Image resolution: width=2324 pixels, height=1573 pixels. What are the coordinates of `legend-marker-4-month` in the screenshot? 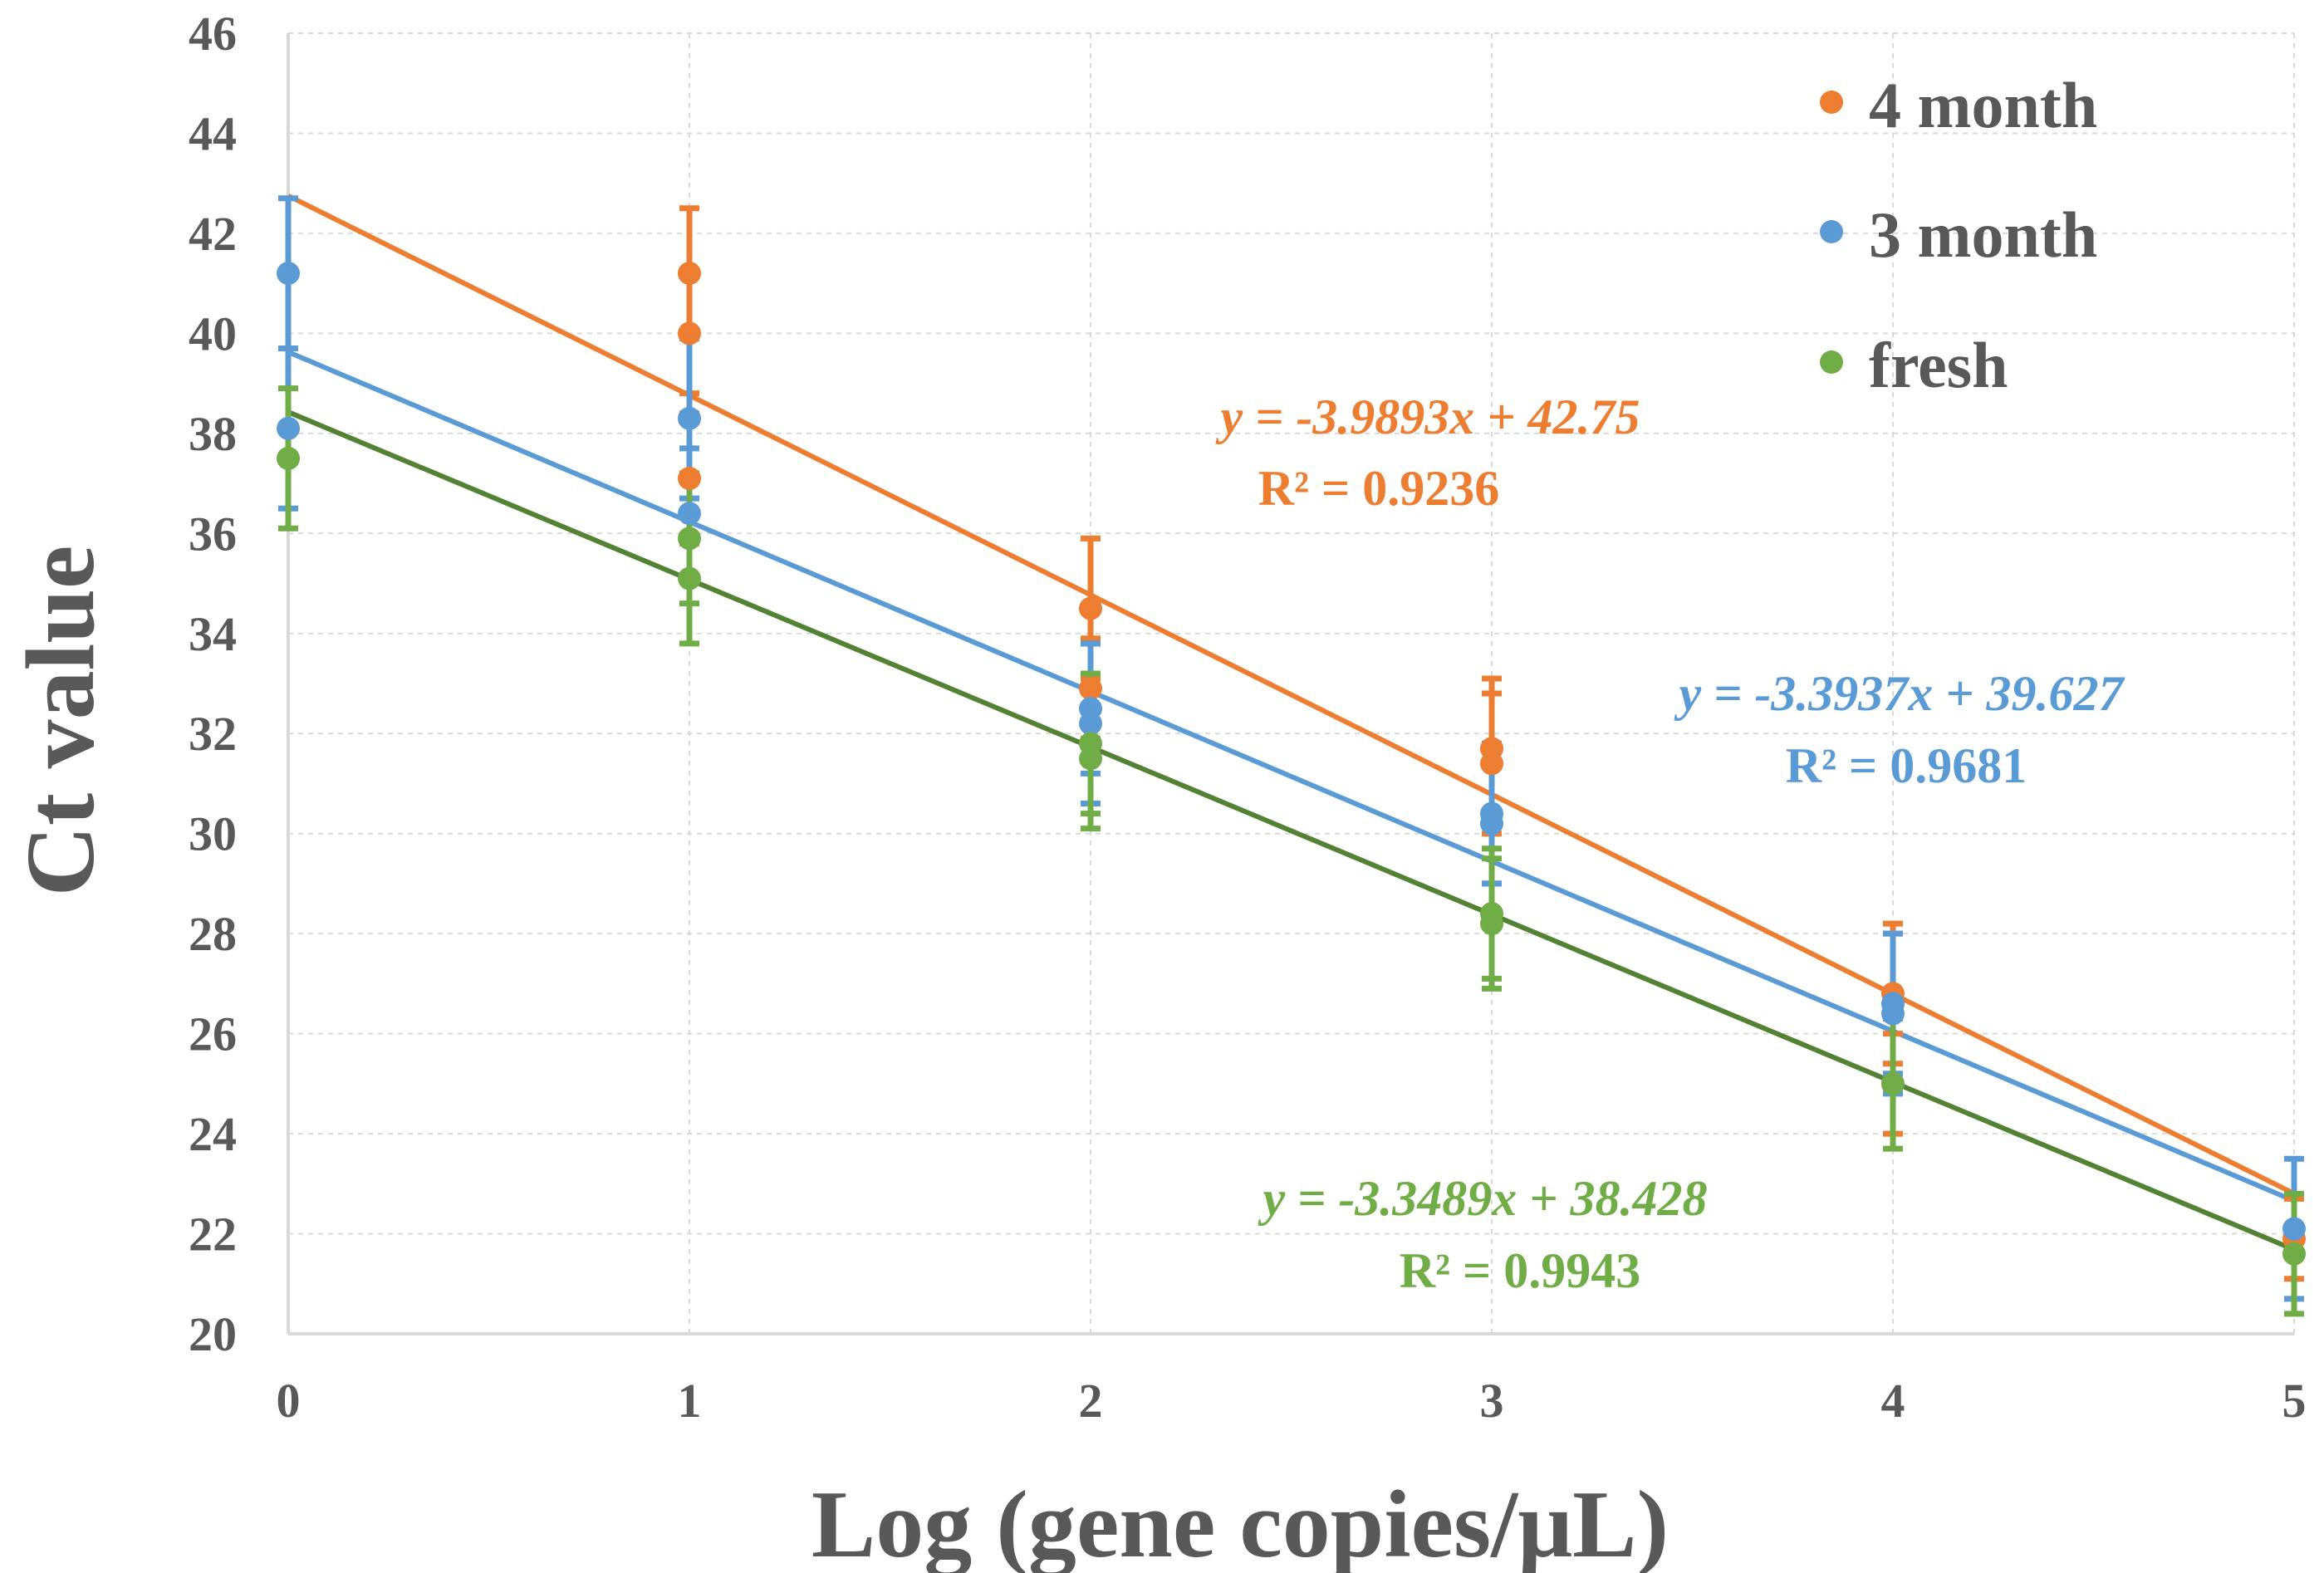 It's located at (1831, 102).